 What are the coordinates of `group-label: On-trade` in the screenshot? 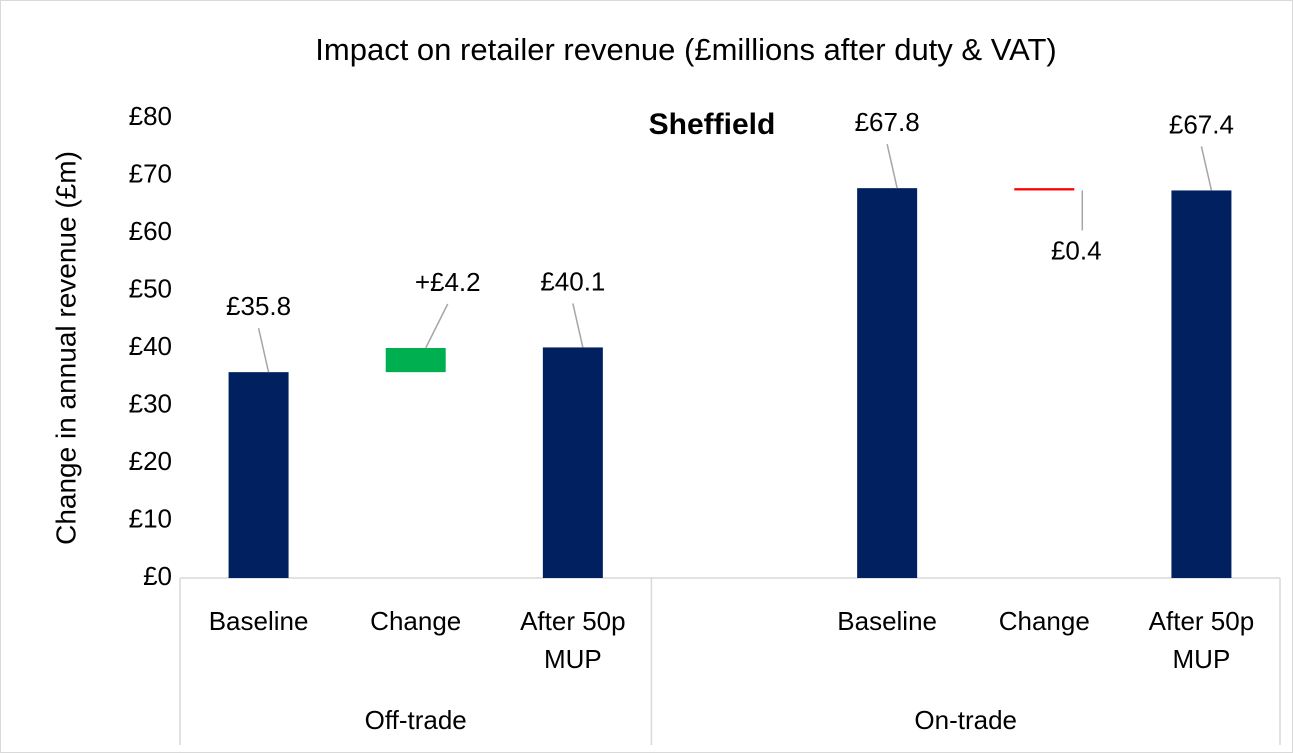 It's located at (965, 720).